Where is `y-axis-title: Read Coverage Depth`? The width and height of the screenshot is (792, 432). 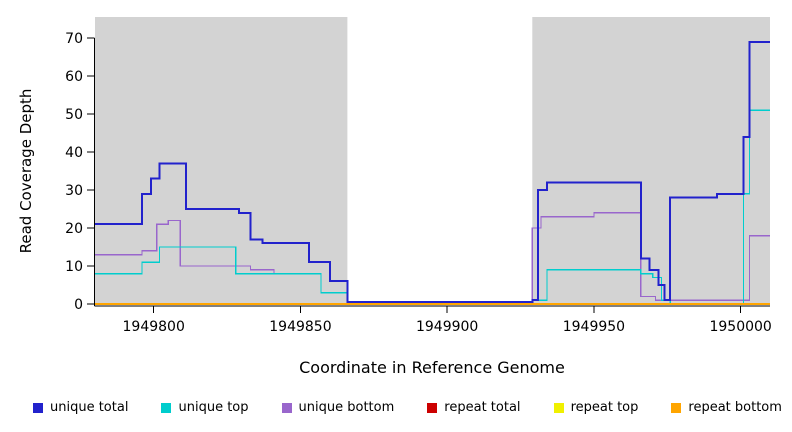 y-axis-title: Read Coverage Depth is located at coordinates (26, 171).